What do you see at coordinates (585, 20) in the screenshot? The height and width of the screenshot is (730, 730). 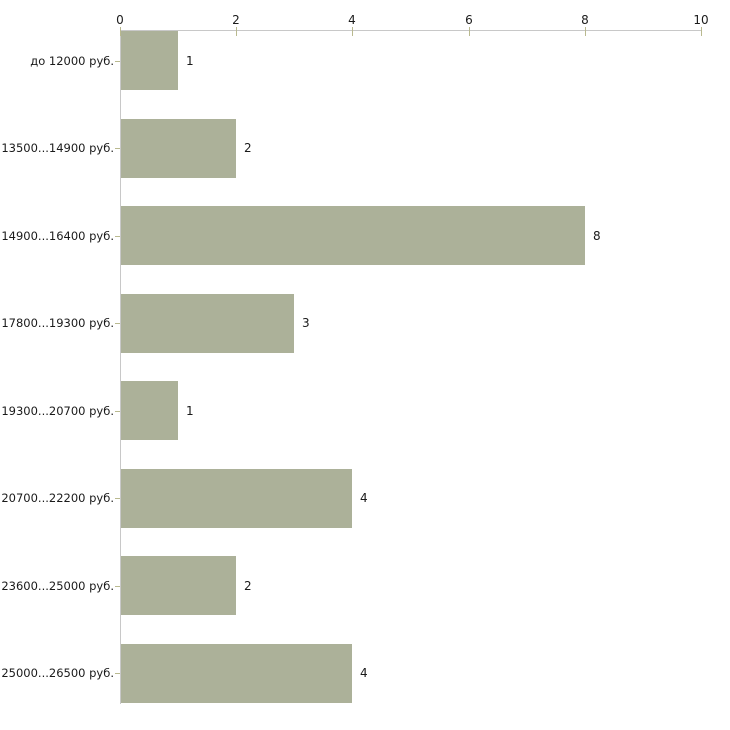 I see `x-tick-label: 8` at bounding box center [585, 20].